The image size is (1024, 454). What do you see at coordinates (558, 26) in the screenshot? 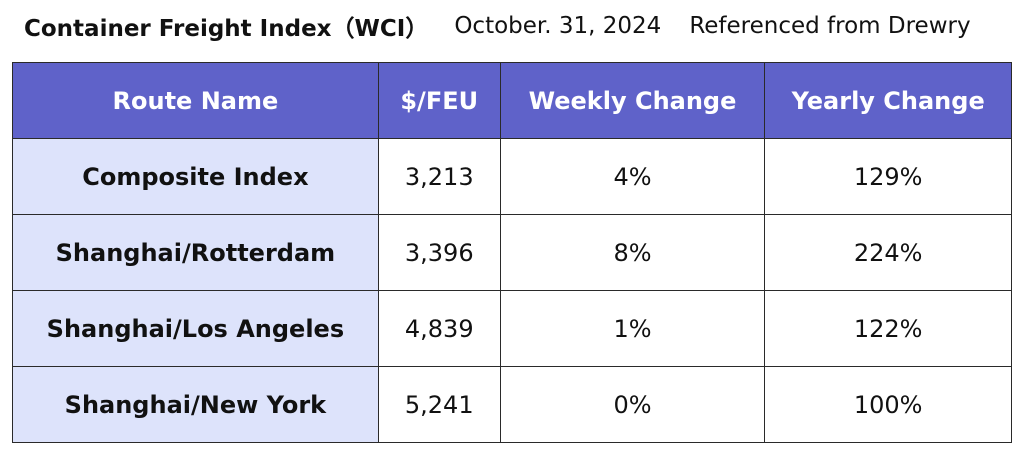
I see `date: October. 31, 2024` at bounding box center [558, 26].